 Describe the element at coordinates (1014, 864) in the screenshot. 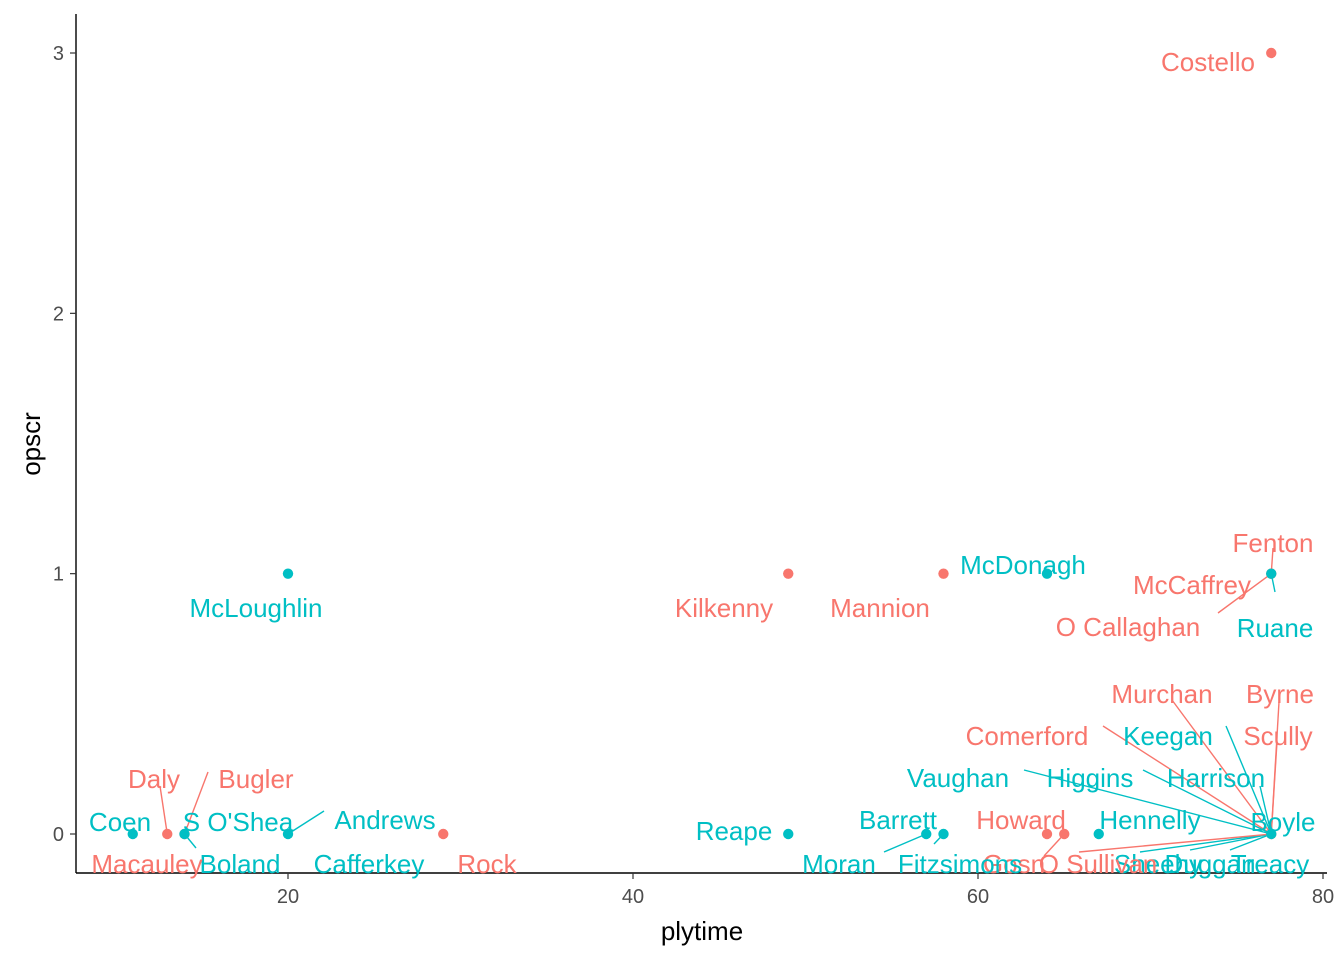

I see `label-gosn: Gosn` at that location.